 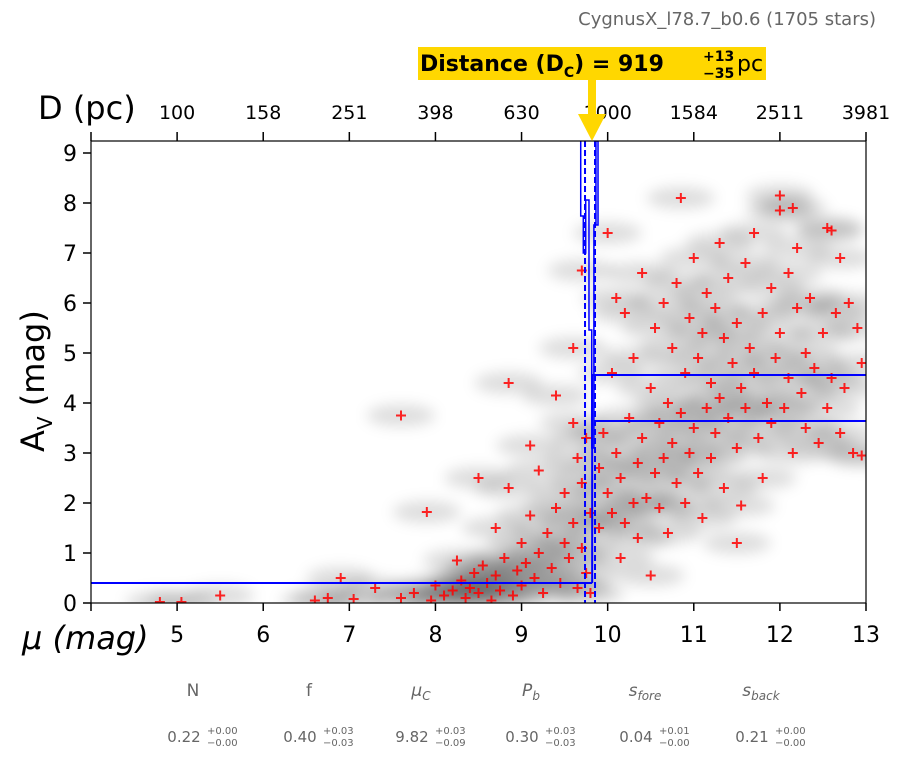 What do you see at coordinates (263, 635) in the screenshot?
I see `x-tick-label: 6` at bounding box center [263, 635].